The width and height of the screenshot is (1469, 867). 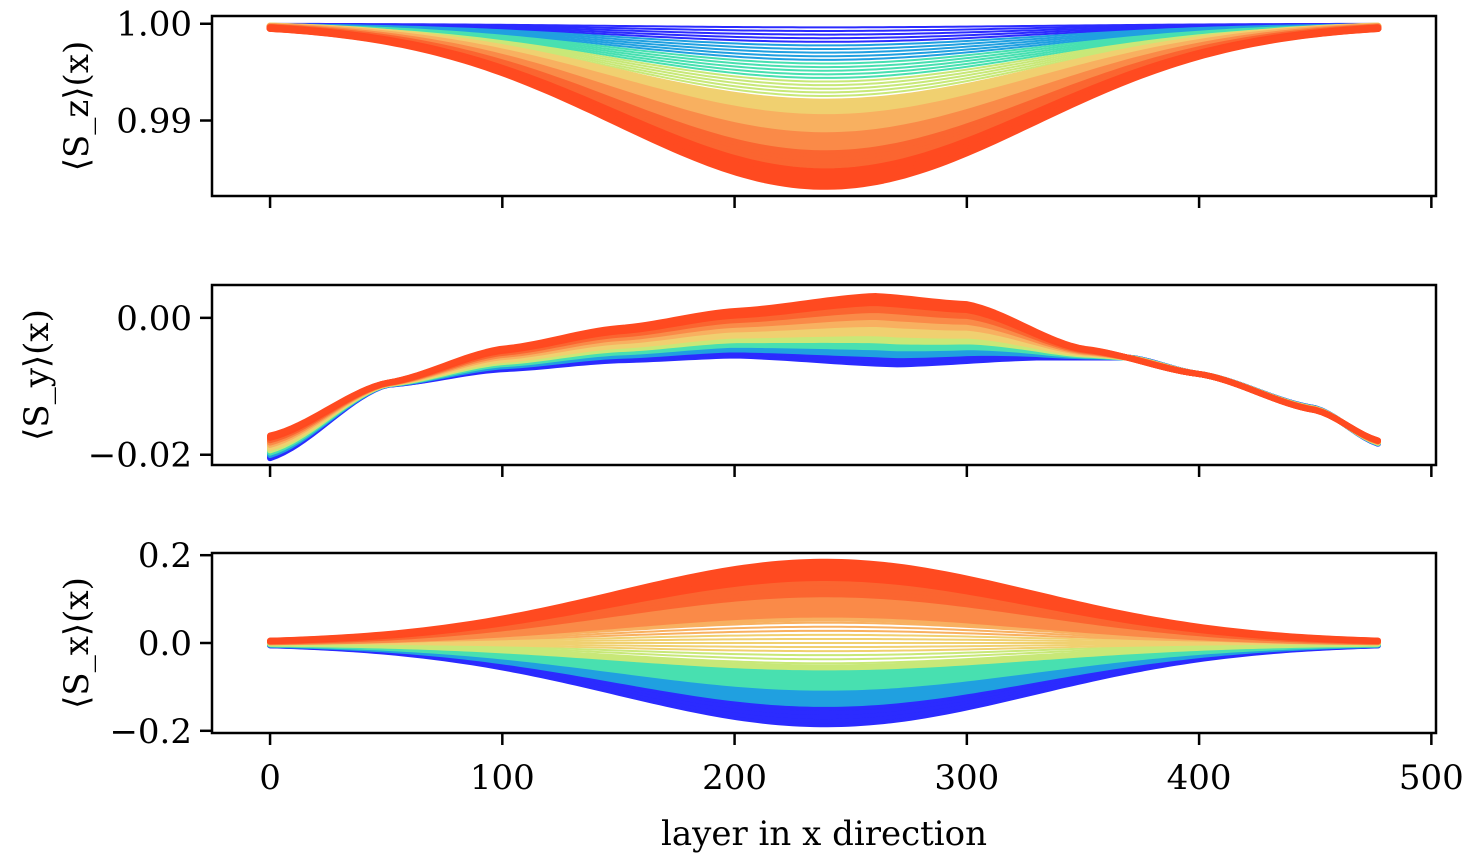 I want to click on sx-curves, so click(x=824, y=643).